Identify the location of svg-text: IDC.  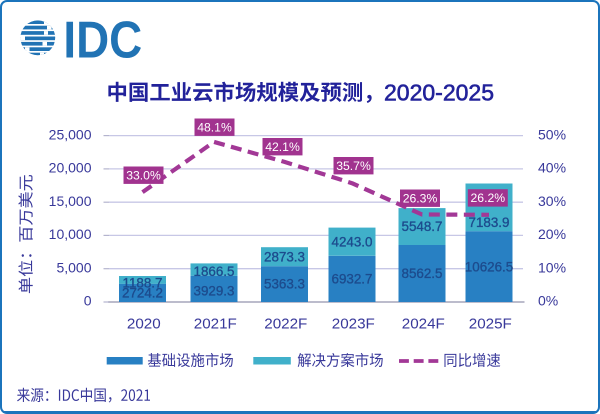
(102, 40).